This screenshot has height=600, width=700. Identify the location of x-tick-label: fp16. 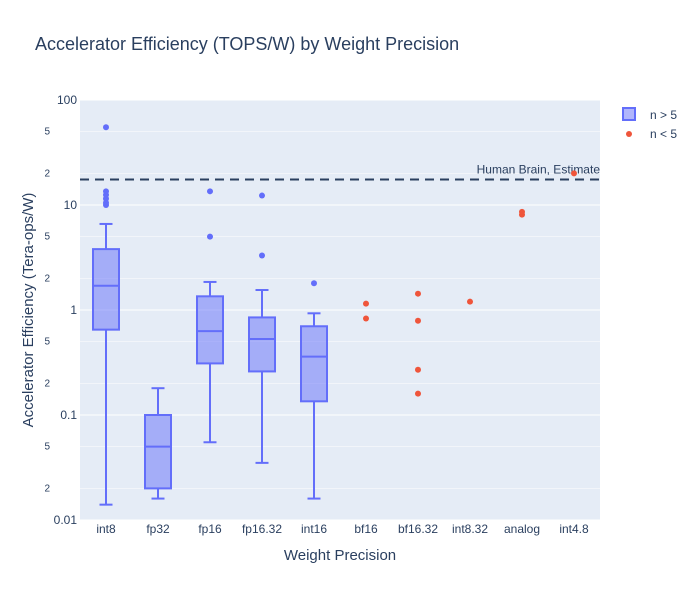
(210, 529).